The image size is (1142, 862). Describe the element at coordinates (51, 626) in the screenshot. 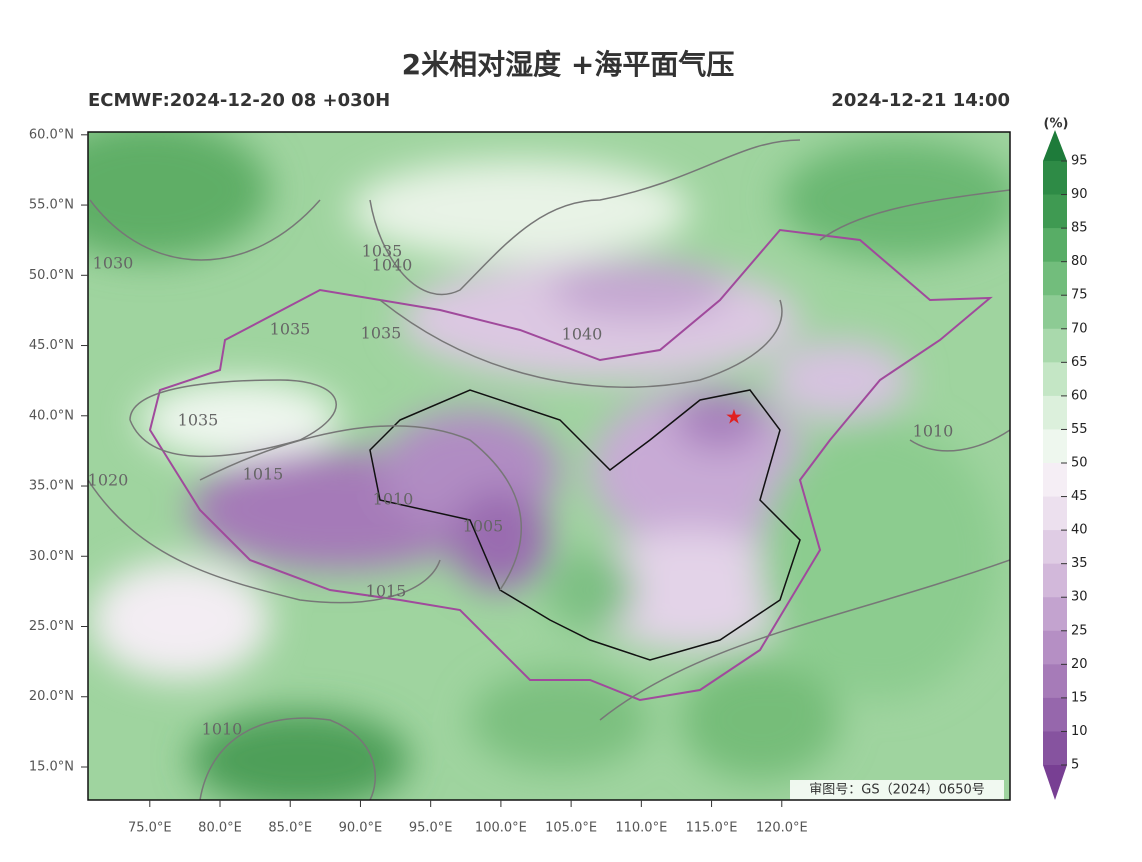

I see `lat-tick-label: 25.0°N` at that location.